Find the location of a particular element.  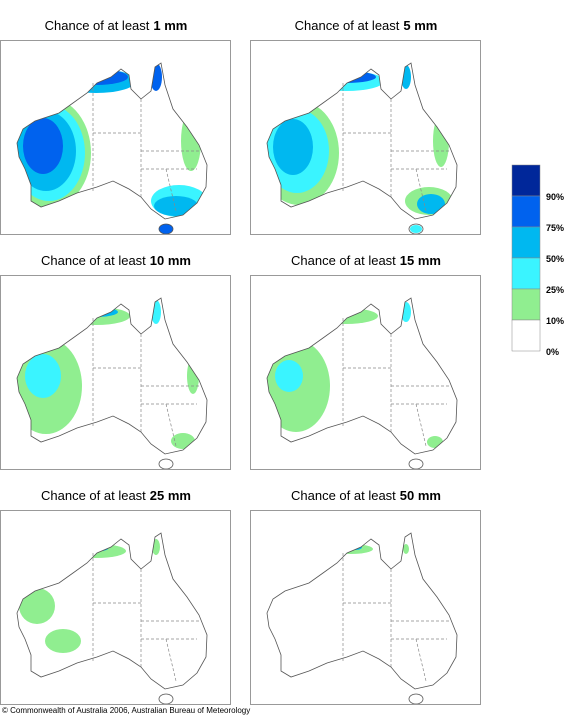

legend-bar is located at coordinates (526, 258).